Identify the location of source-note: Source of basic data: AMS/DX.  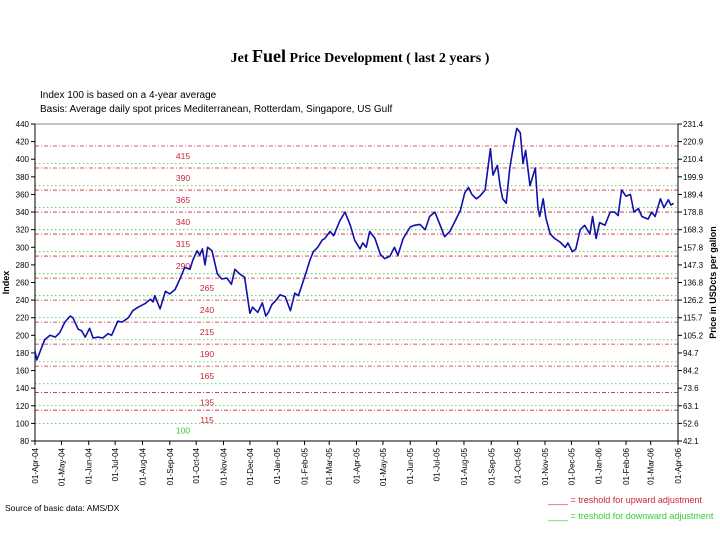
(62, 508).